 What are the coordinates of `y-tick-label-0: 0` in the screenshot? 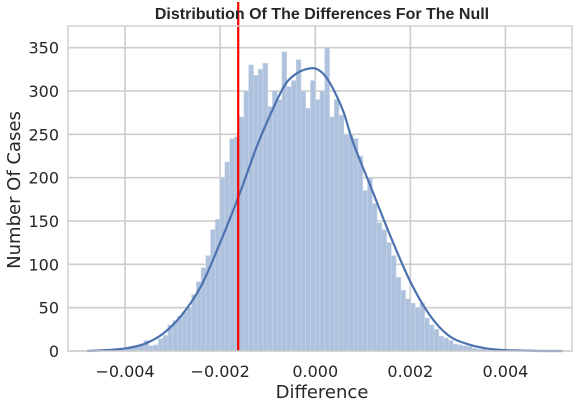 It's located at (54, 351).